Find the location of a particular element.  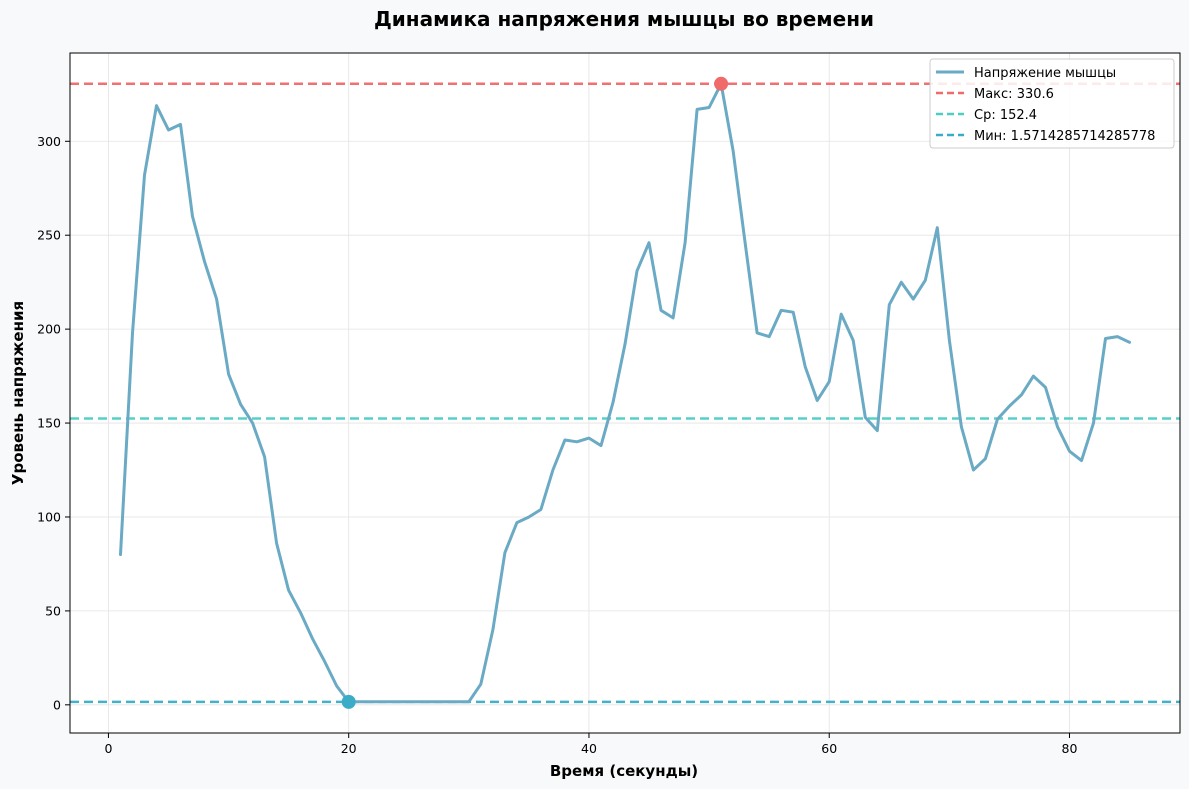

x-tick-label: 80 is located at coordinates (1070, 748).